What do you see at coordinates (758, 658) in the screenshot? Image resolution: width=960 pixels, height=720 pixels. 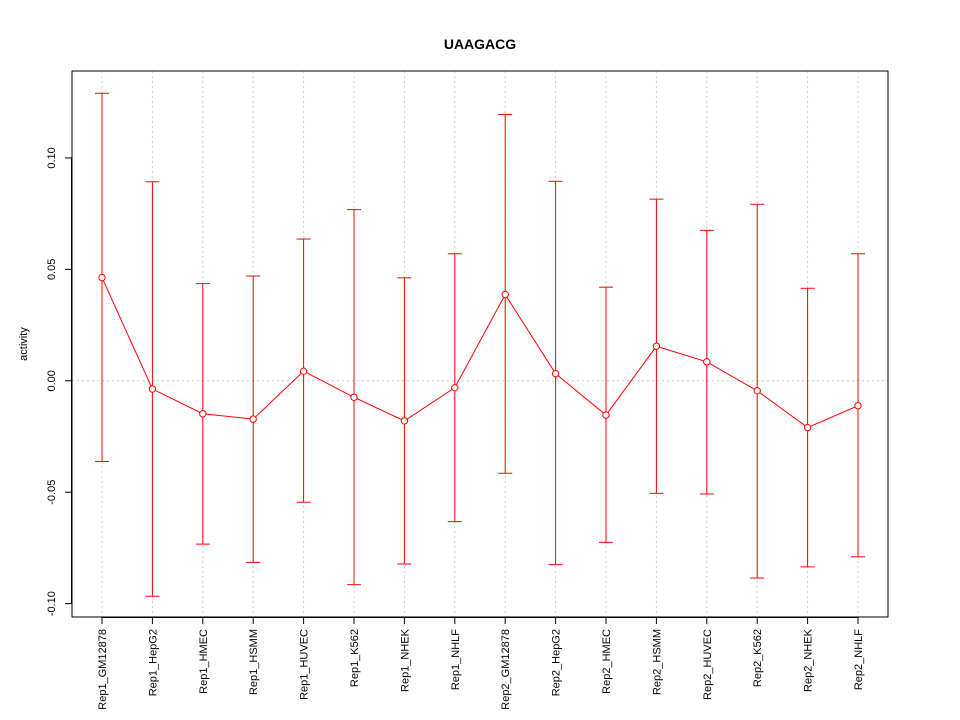 I see `x-tick-label: Rep2_K562` at bounding box center [758, 658].